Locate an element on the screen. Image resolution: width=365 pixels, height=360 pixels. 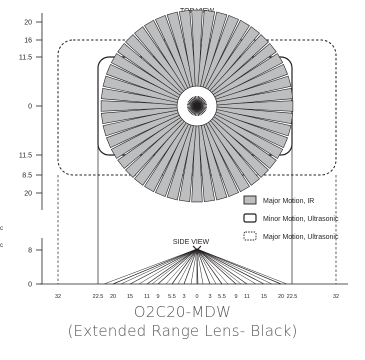
legend-label-minor-ultrasonic: Minor Motion, Ultrasonic is located at coordinates (301, 219).